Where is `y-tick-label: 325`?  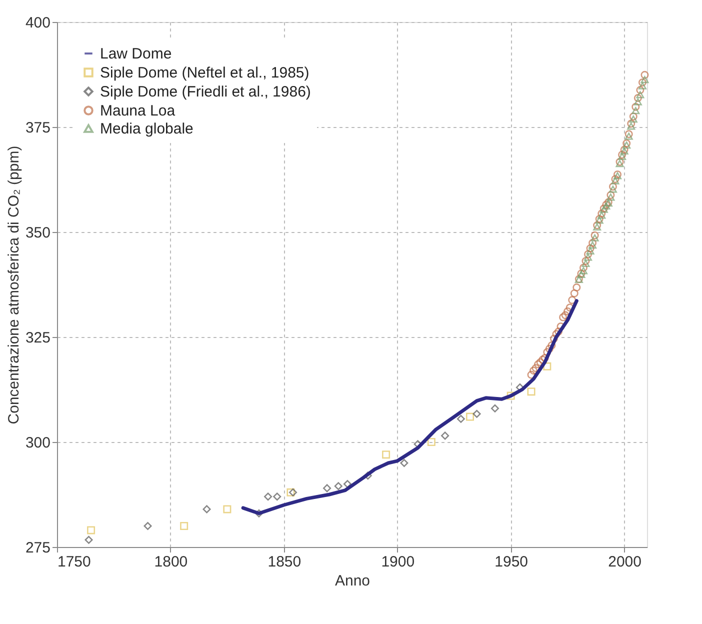
y-tick-label: 325 is located at coordinates (37, 338).